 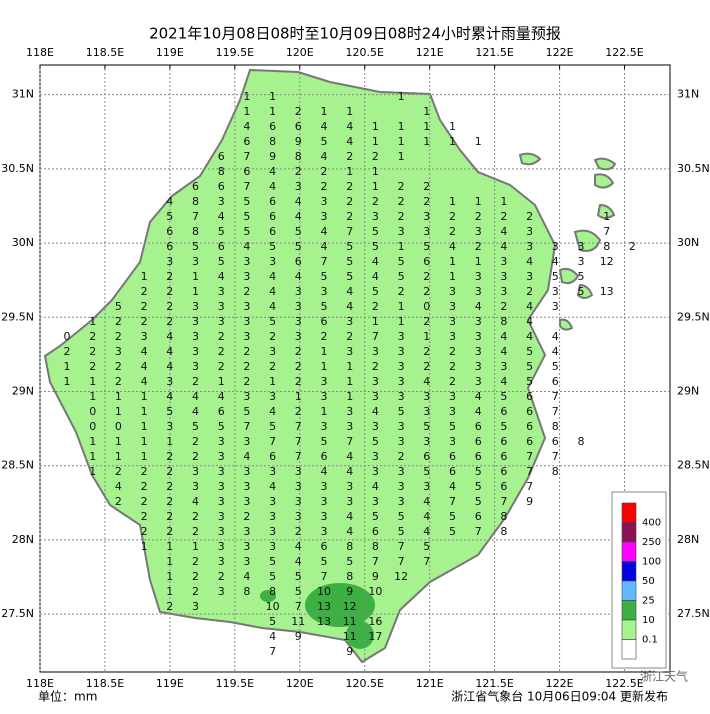 What do you see at coordinates (23, 94) in the screenshot?
I see `y-tick-label: 31N` at bounding box center [23, 94].